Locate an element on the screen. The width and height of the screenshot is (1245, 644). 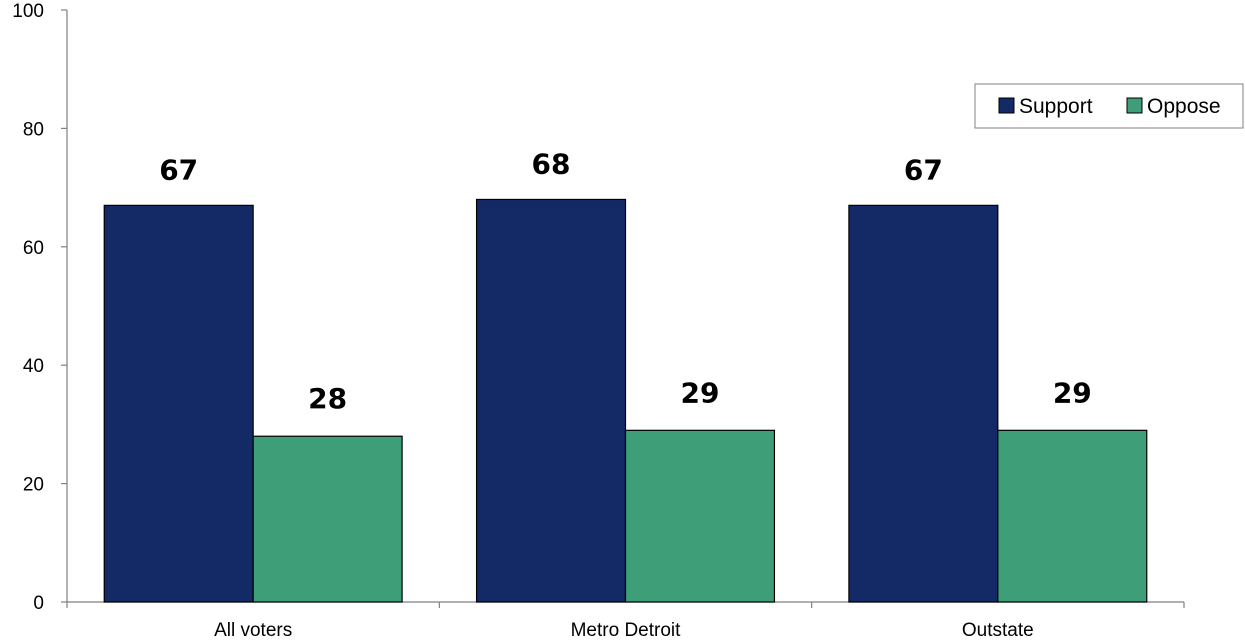
y-tick-label: 40 is located at coordinates (33, 366).